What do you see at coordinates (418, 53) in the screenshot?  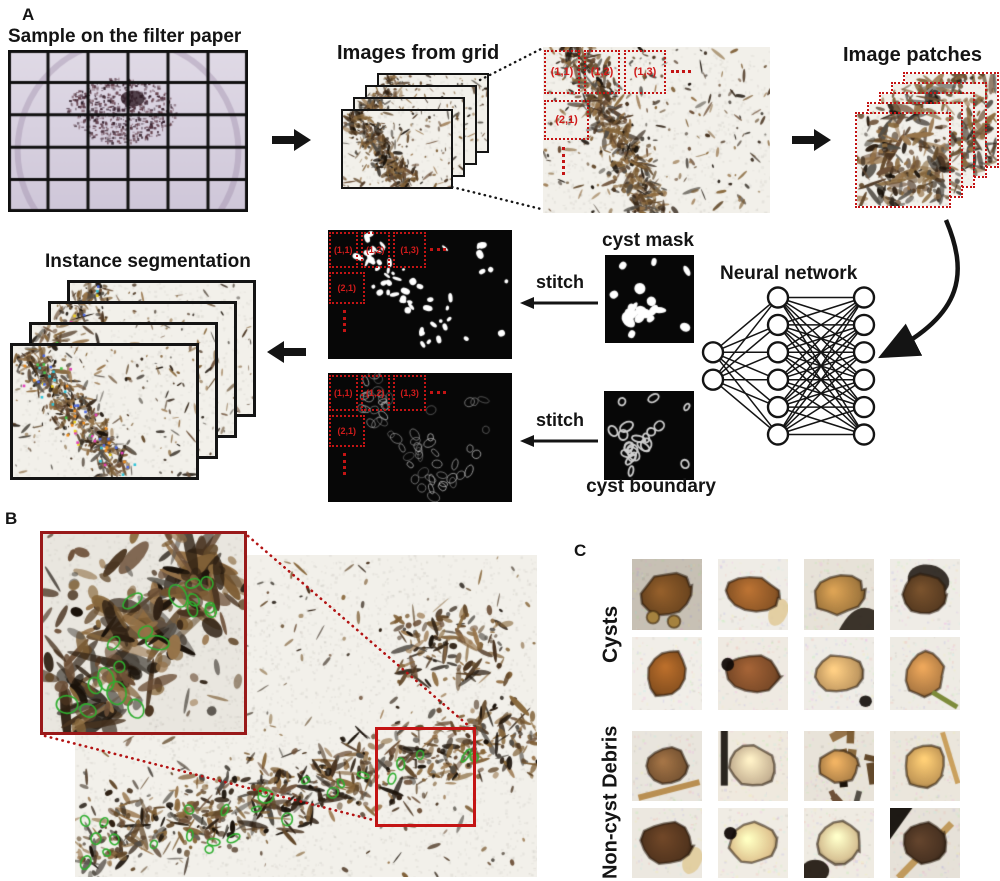 I see `images-from-grid-title: Images from grid` at bounding box center [418, 53].